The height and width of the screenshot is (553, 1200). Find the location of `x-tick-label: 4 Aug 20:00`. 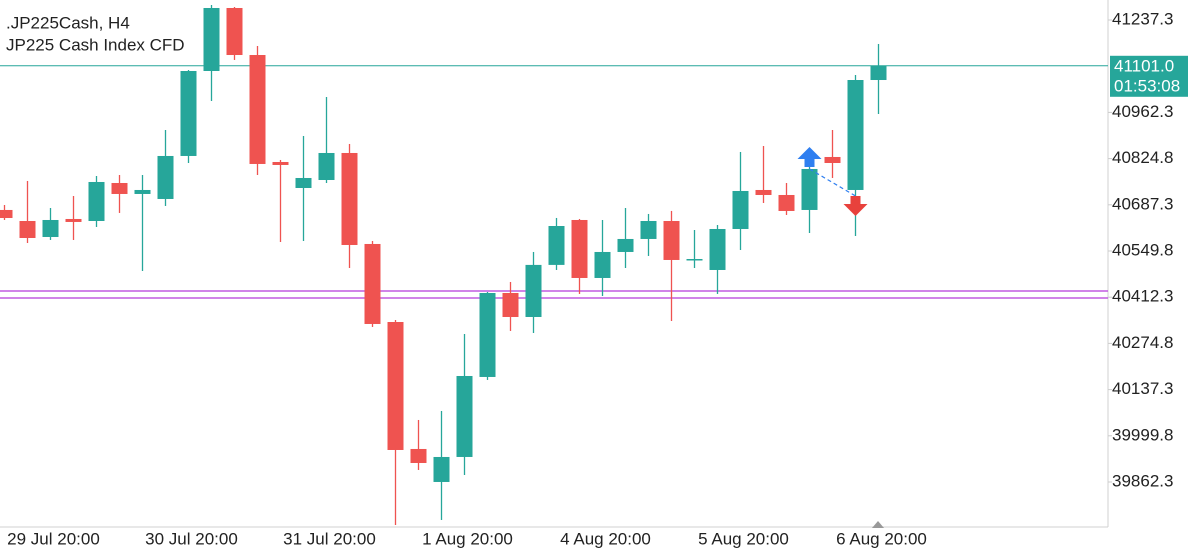

x-tick-label: 4 Aug 20:00 is located at coordinates (605, 538).